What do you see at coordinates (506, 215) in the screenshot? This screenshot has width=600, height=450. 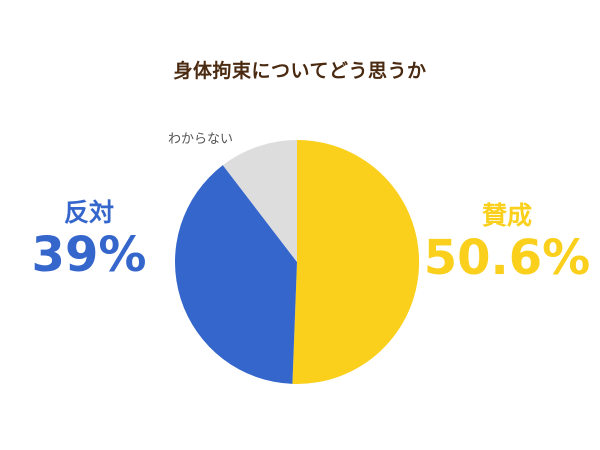 I see `slice-name-agree: 賛成` at bounding box center [506, 215].